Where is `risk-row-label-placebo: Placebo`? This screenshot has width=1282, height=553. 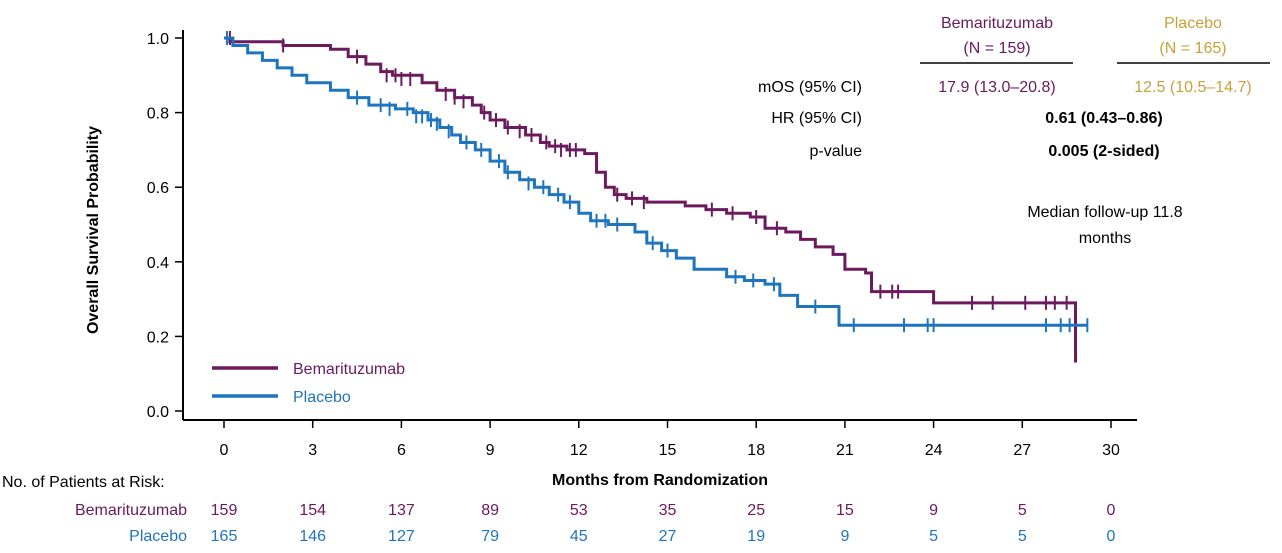
risk-row-label-placebo: Placebo is located at coordinates (158, 536).